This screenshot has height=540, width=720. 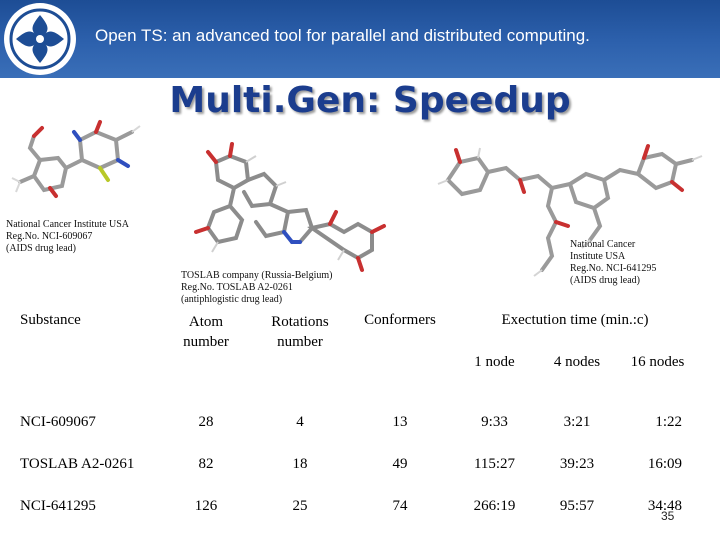 I want to click on cell-substance: NCI-609067, so click(x=58, y=422).